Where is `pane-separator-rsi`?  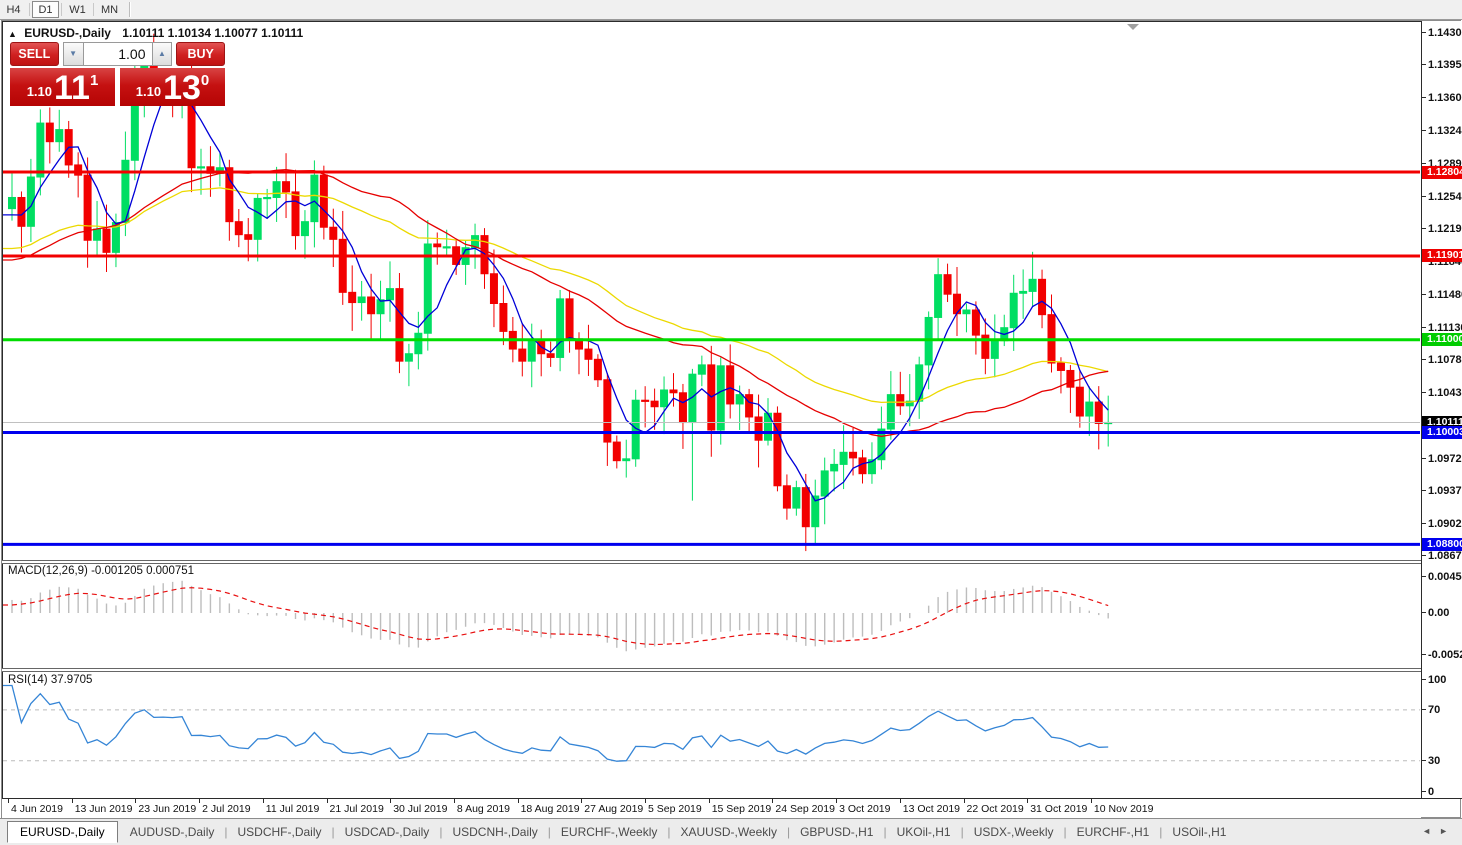 pane-separator-rsi is located at coordinates (731, 670).